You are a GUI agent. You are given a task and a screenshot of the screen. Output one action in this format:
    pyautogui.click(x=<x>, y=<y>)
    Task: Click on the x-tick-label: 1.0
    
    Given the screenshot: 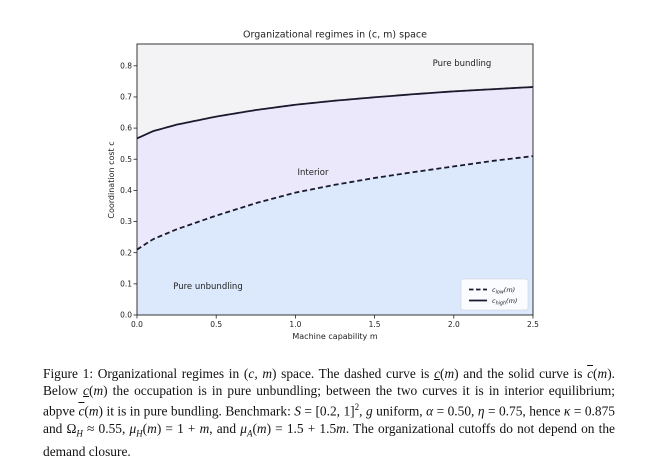 What is the action you would take?
    pyautogui.click(x=295, y=324)
    